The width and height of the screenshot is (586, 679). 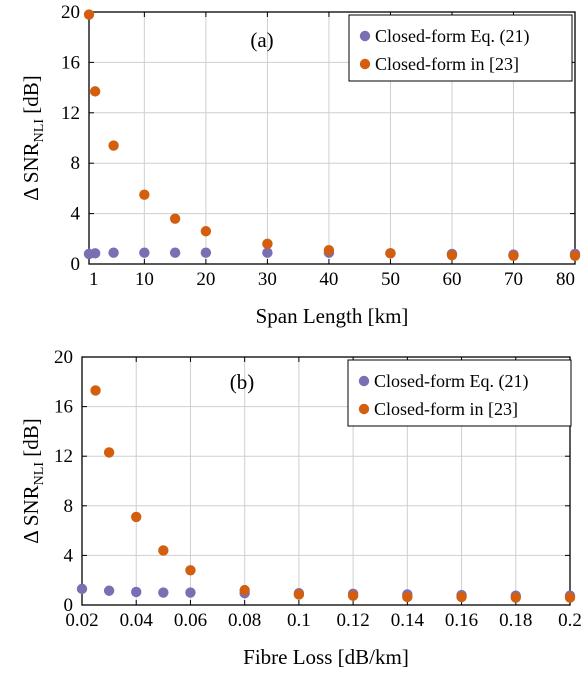 What do you see at coordinates (261, 40) in the screenshot?
I see `panel-label: (a)` at bounding box center [261, 40].